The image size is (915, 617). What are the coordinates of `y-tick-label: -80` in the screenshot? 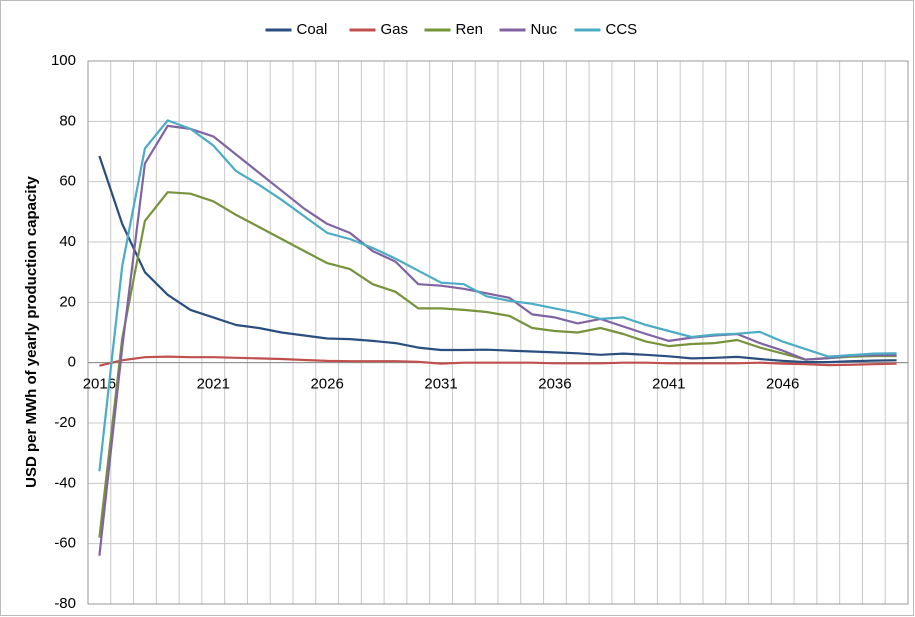 It's located at (65, 603).